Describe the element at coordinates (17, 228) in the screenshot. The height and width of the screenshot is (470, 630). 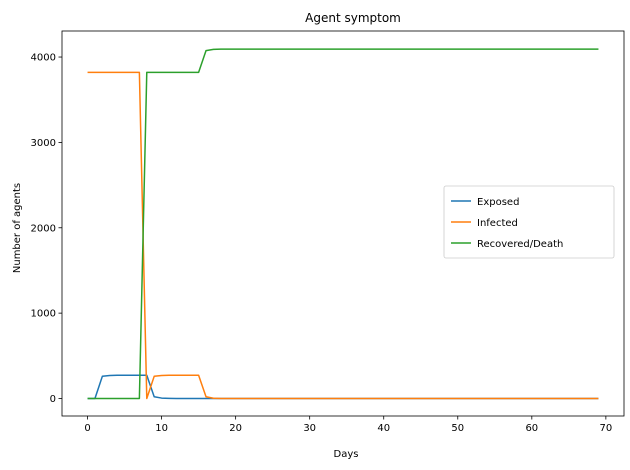
I see `y-axis-label: Number of agents` at that location.